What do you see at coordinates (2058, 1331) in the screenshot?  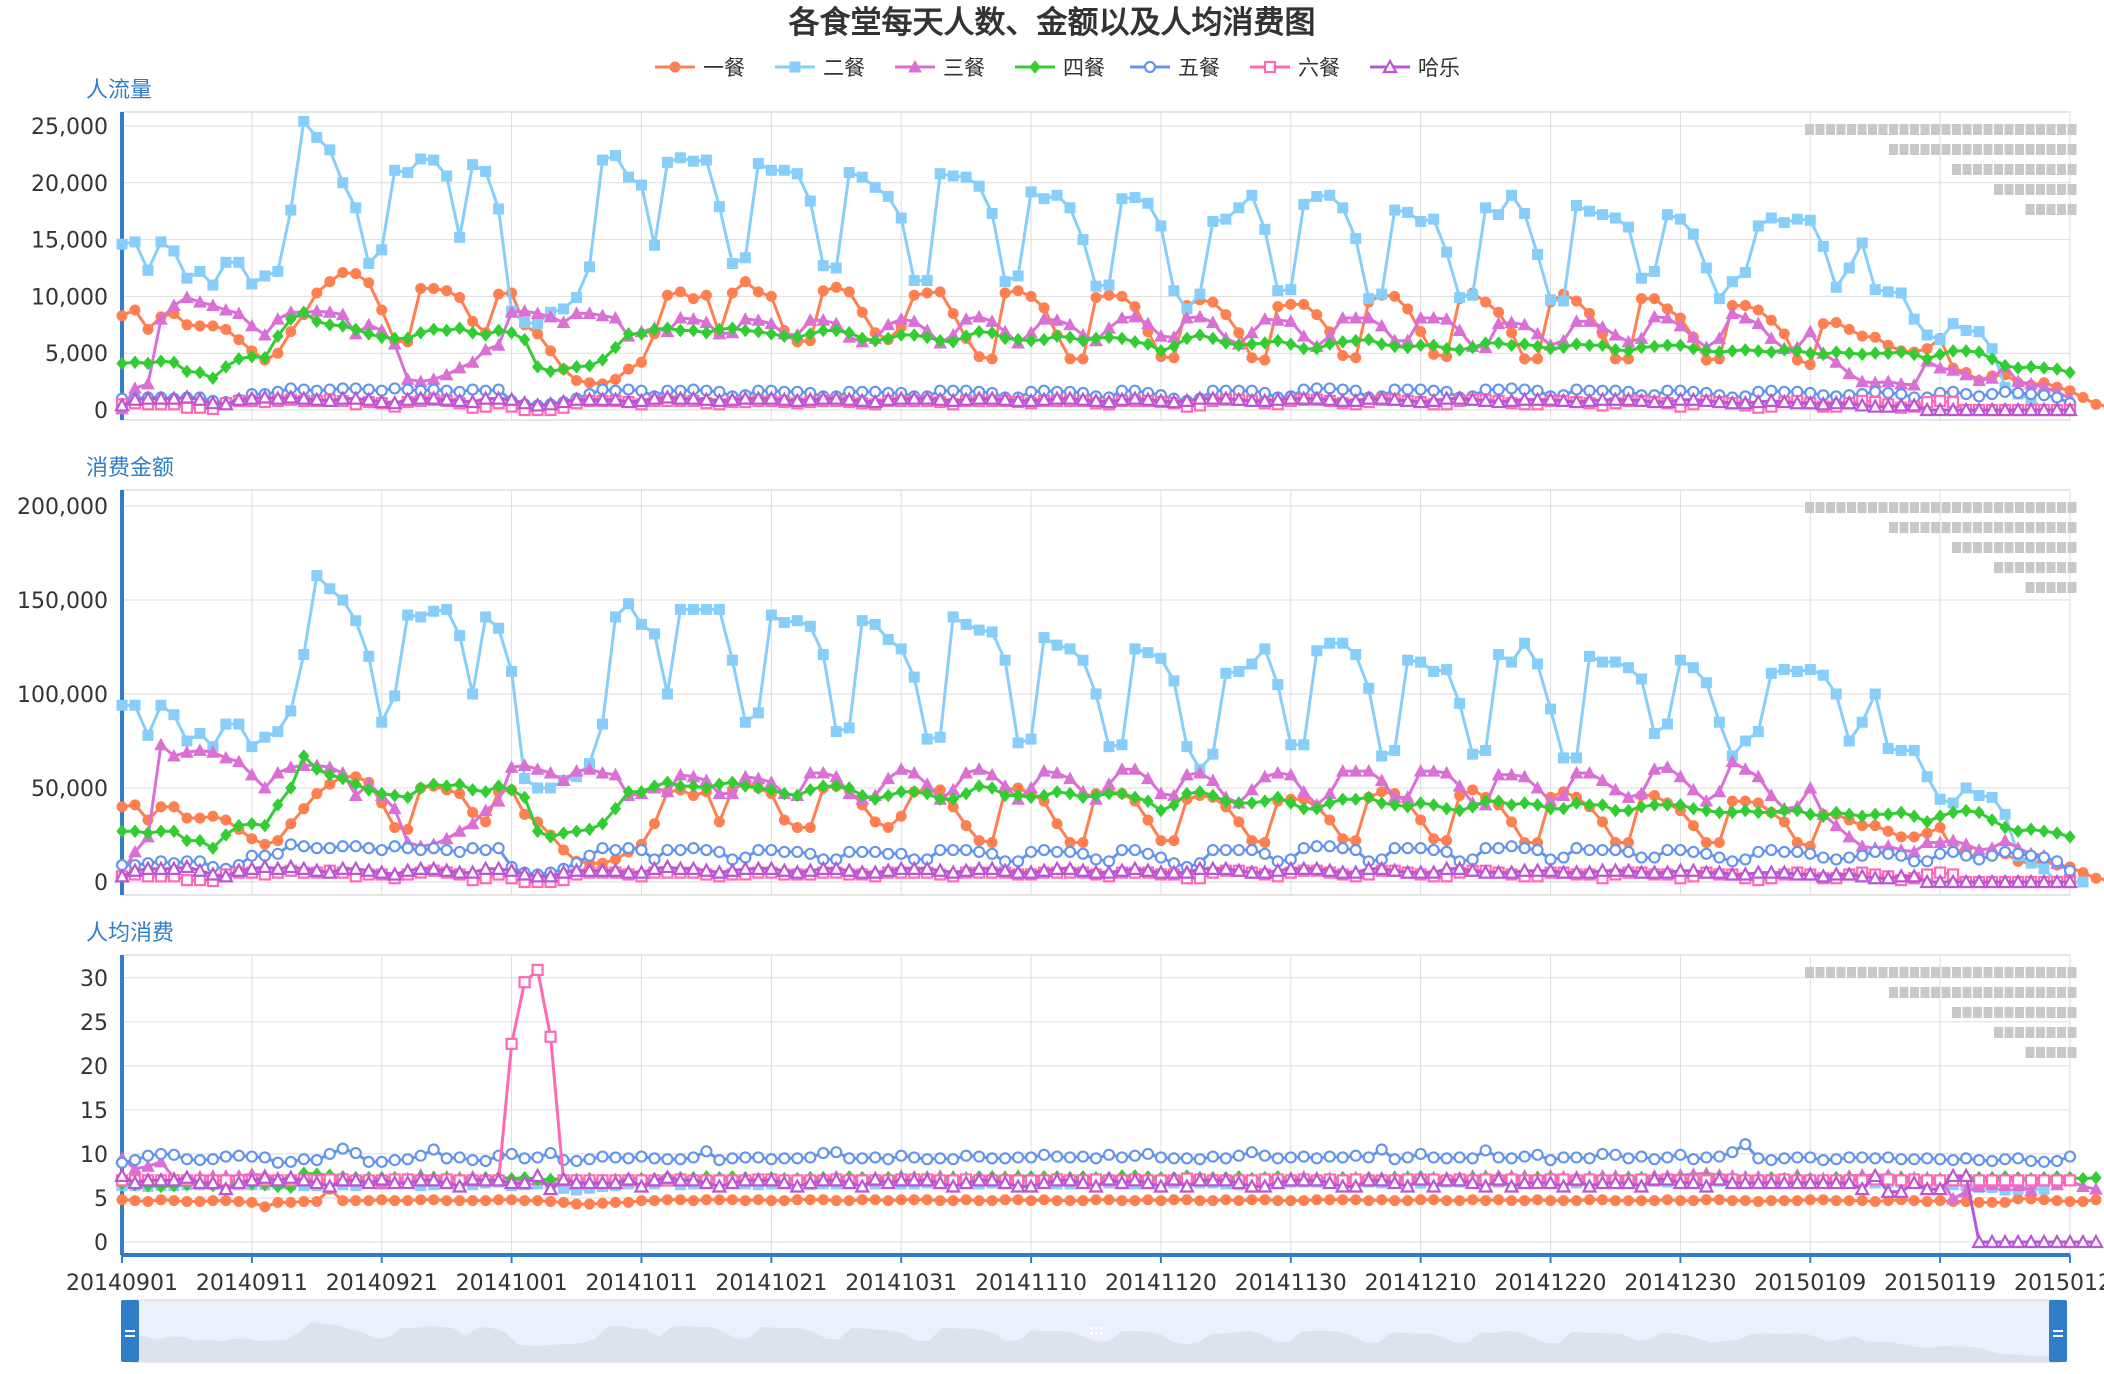 I see `zoom-handle-right` at bounding box center [2058, 1331].